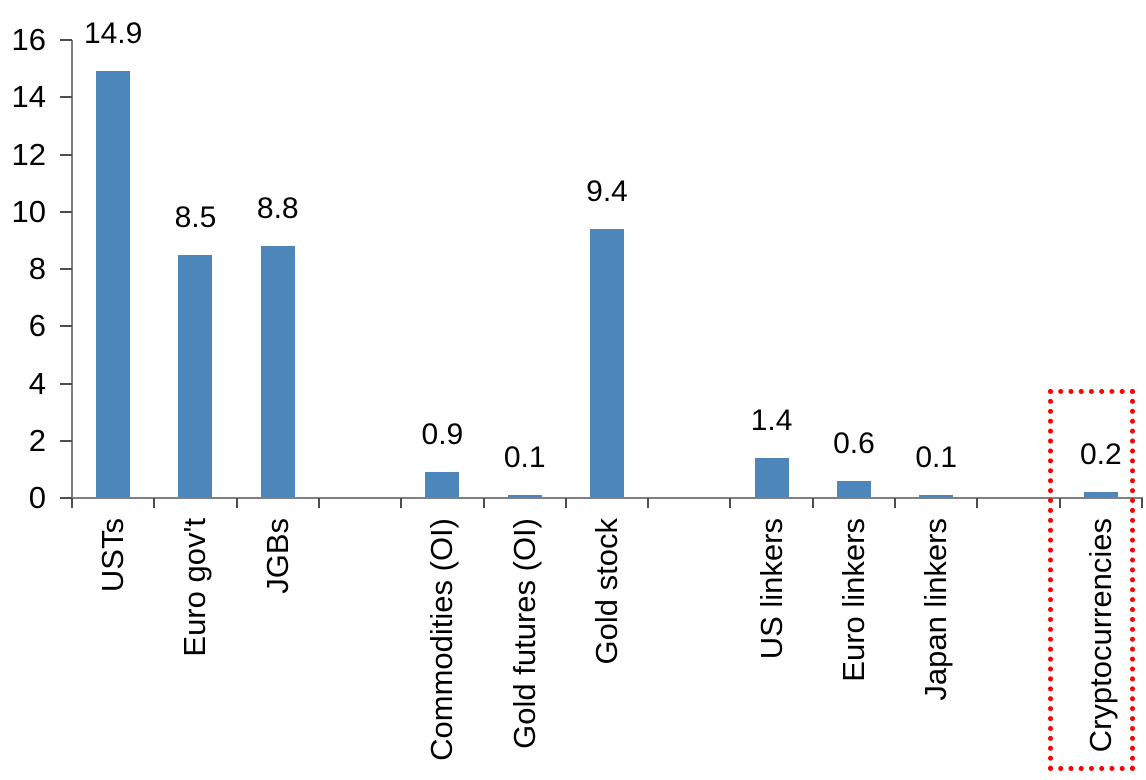  What do you see at coordinates (28, 97) in the screenshot?
I see `y-axis-tick-label: 14` at bounding box center [28, 97].